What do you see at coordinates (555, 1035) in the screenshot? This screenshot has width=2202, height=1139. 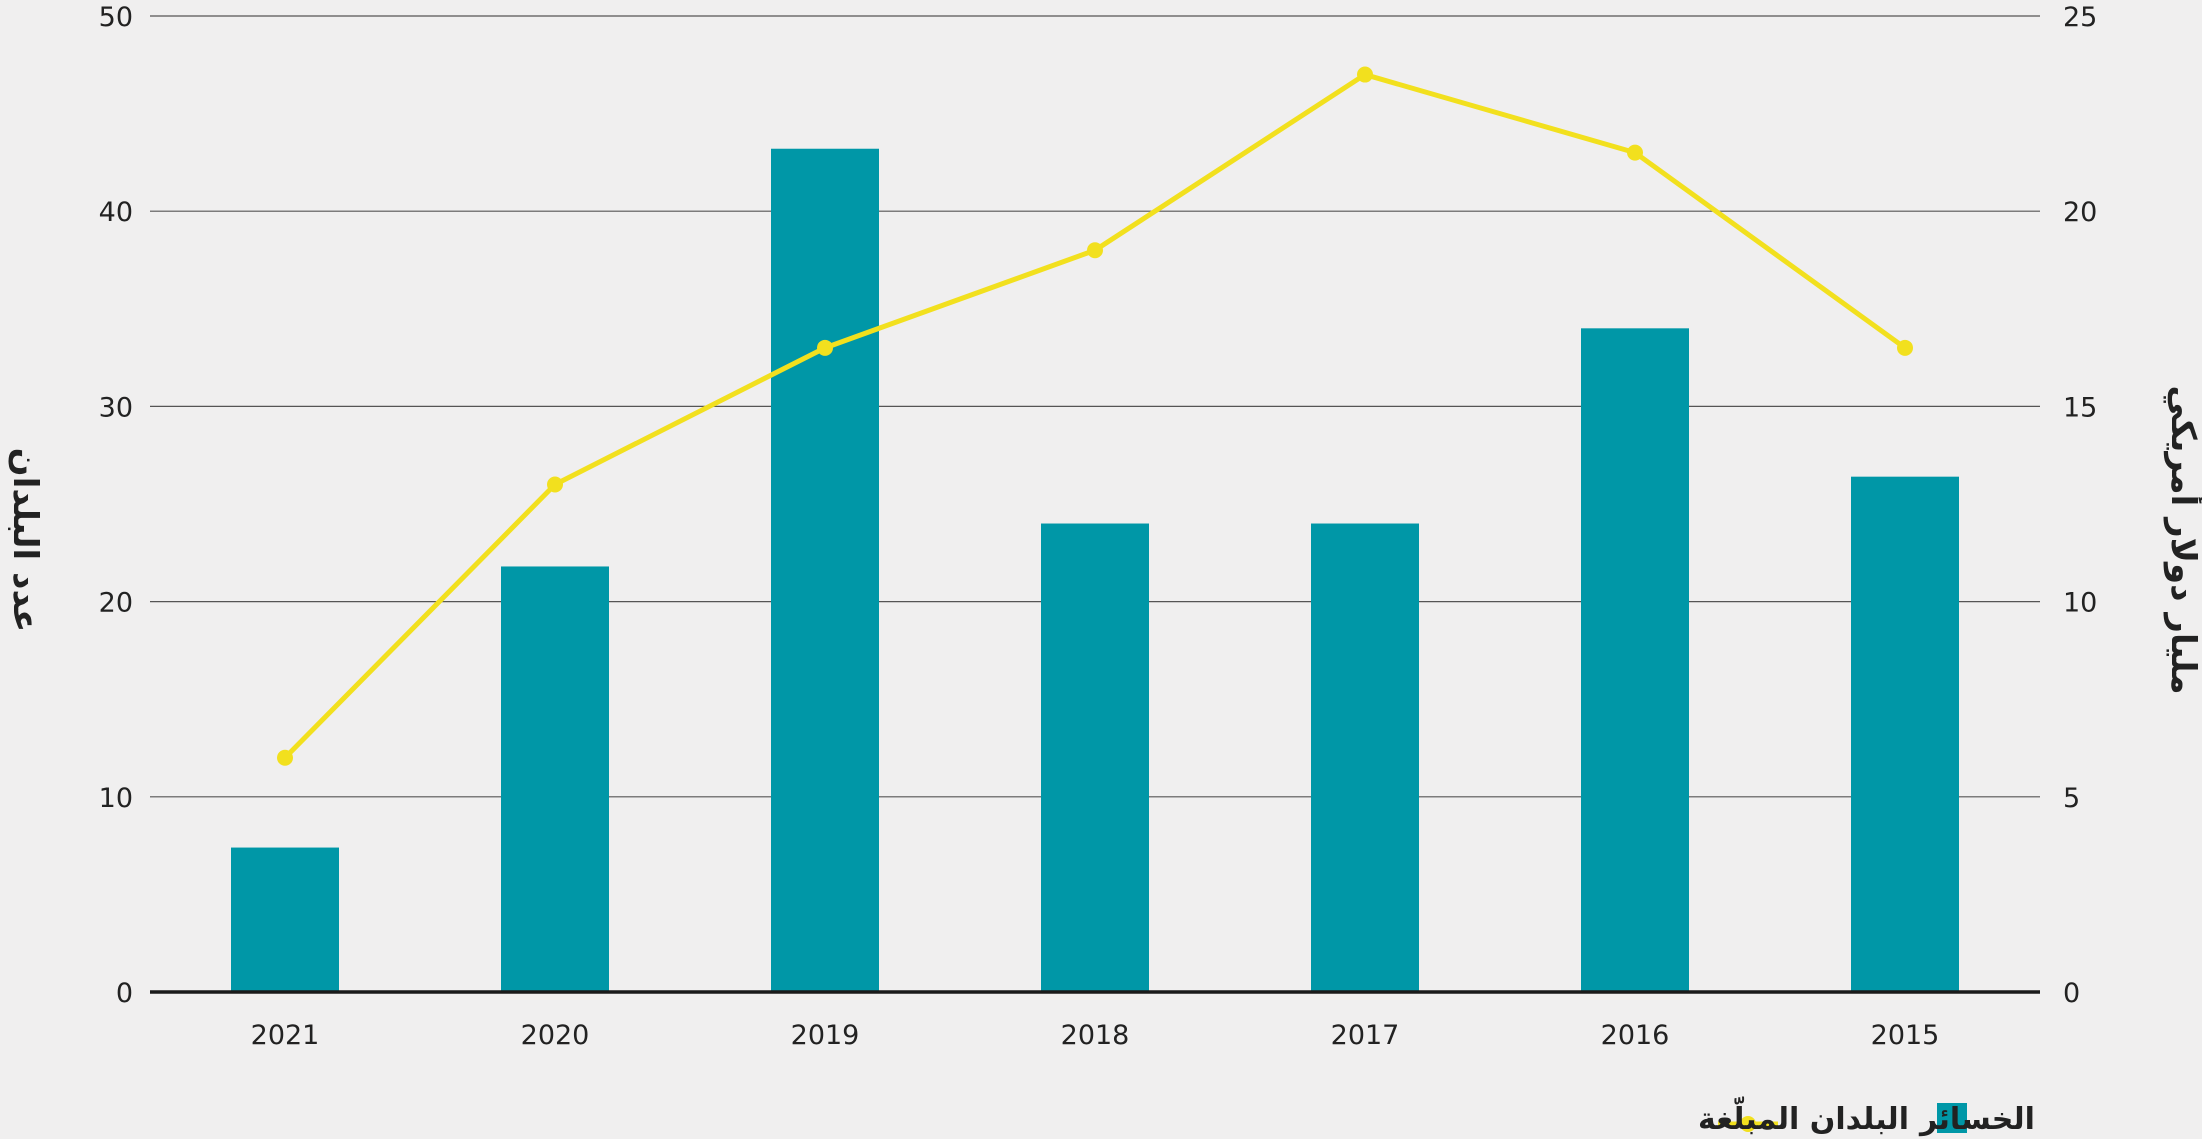 I see `x-tick-label: 2020` at bounding box center [555, 1035].